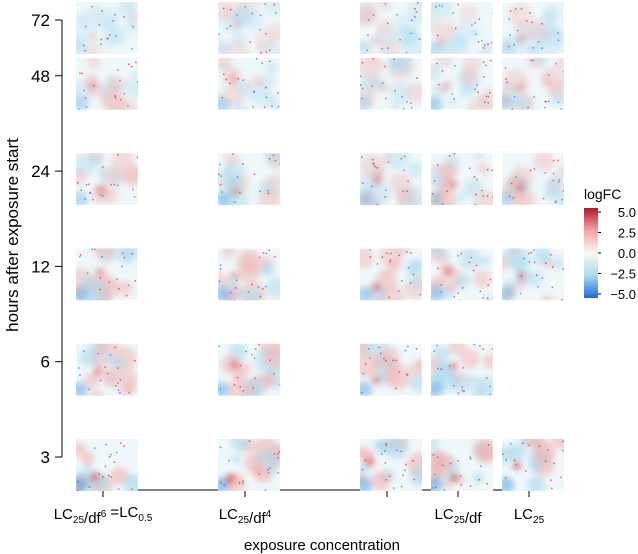  I want to click on x-tick-label: LC25/df4, so click(245, 516).